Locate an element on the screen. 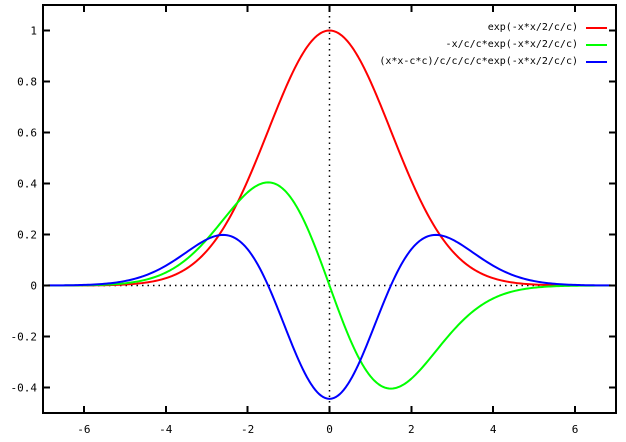 Image resolution: width=626 pixels, height=442 pixels. legend-line-sample-red is located at coordinates (596, 27).